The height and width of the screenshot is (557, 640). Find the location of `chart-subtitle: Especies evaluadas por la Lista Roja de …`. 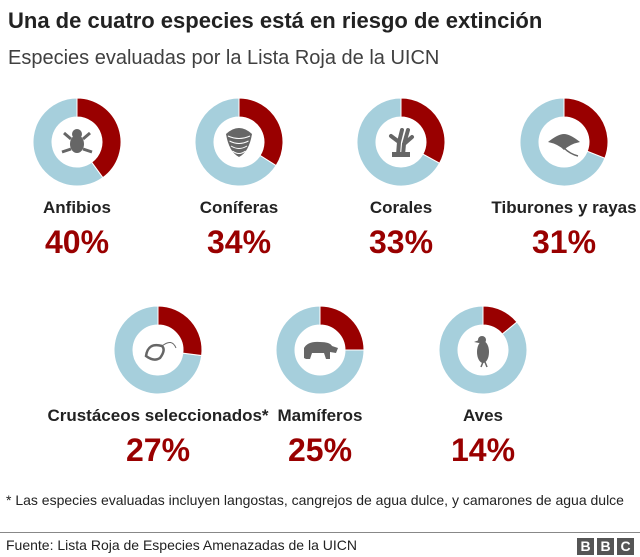

chart-subtitle: Especies evaluadas por la Lista Roja de … is located at coordinates (224, 58).